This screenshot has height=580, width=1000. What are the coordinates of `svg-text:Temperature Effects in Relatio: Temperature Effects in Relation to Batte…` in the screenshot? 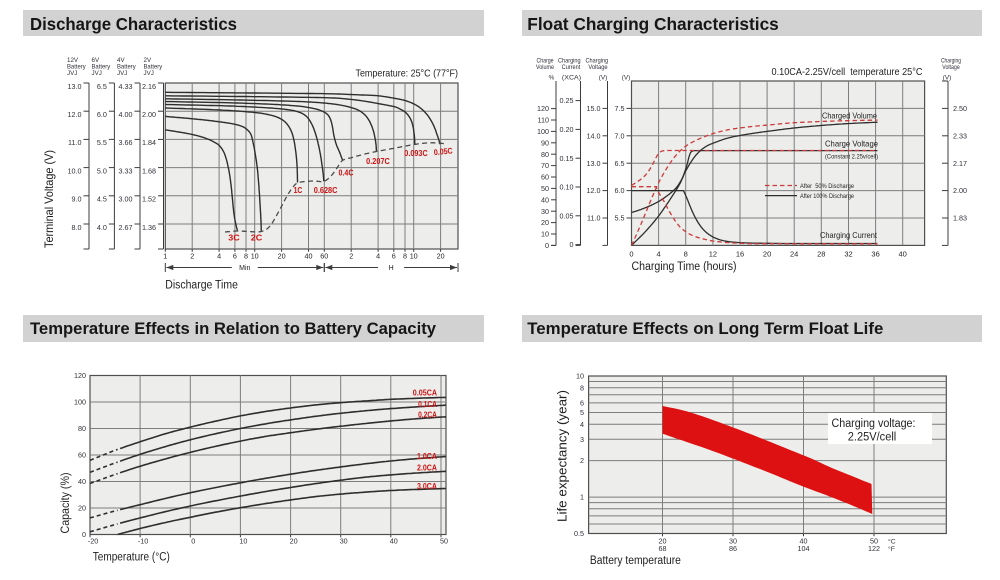 It's located at (233, 329).